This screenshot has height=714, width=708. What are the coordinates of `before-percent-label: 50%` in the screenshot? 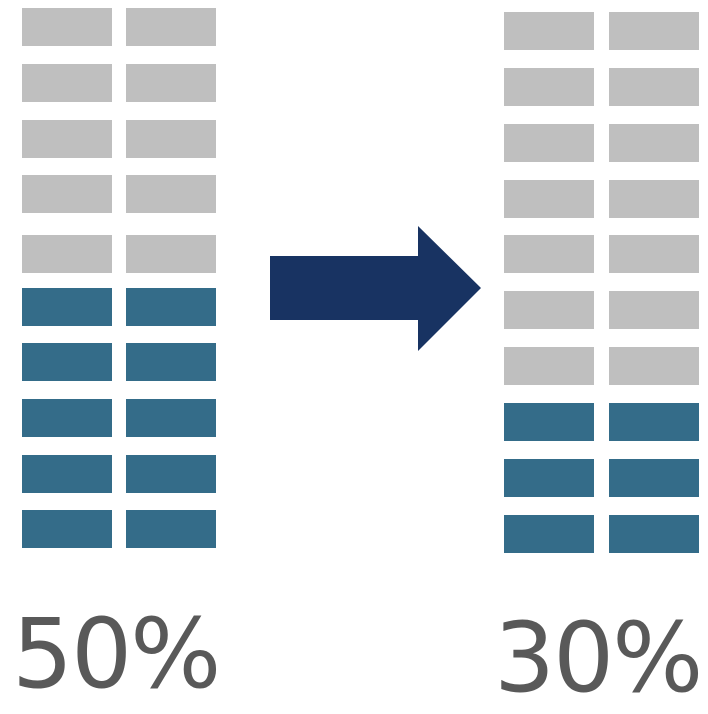 It's located at (116, 654).